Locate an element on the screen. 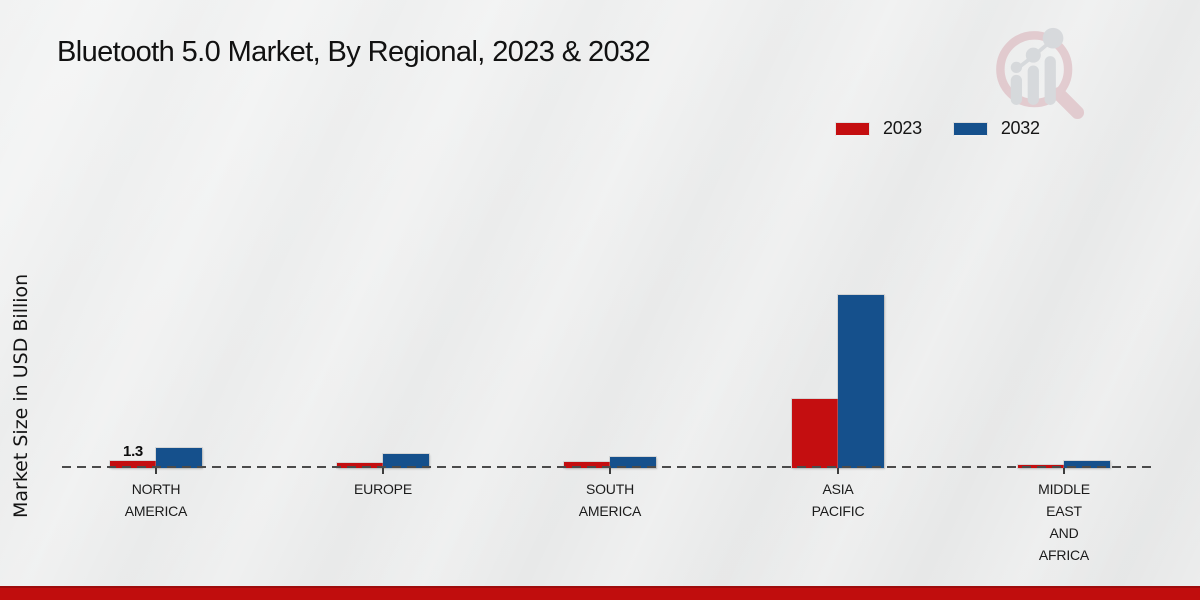  legend-item-2023: 2023 is located at coordinates (879, 128).